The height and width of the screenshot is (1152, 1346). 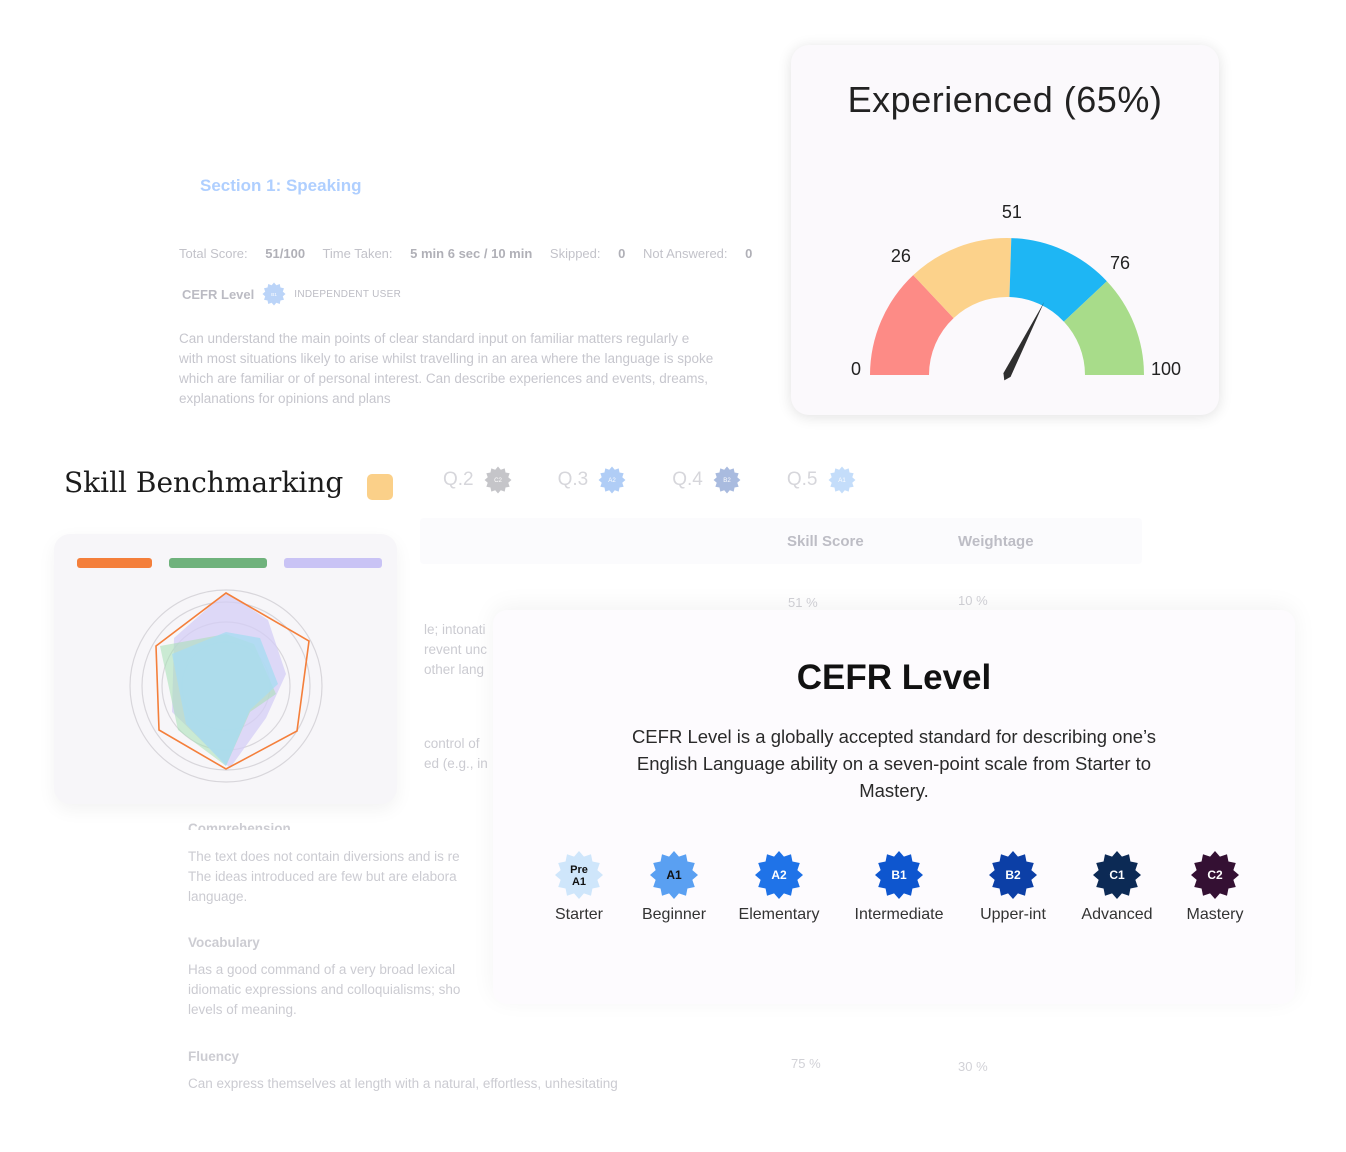 I want to click on cefr-level-label: CEFR Level, so click(x=218, y=294).